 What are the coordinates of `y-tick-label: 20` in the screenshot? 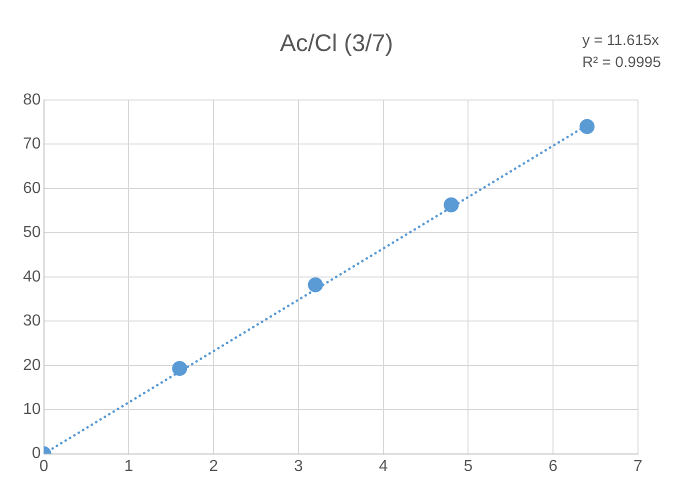 It's located at (32, 365).